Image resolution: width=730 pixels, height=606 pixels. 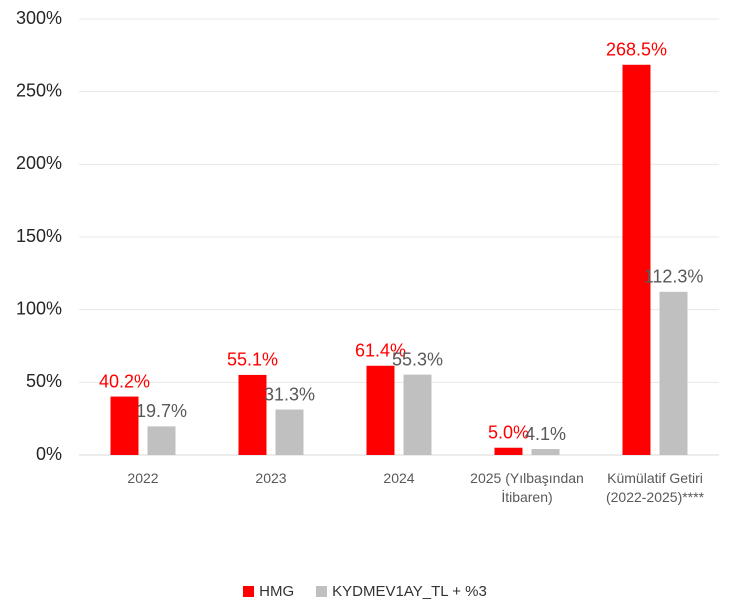 What do you see at coordinates (636, 50) in the screenshot?
I see `data-label: 268.5%` at bounding box center [636, 50].